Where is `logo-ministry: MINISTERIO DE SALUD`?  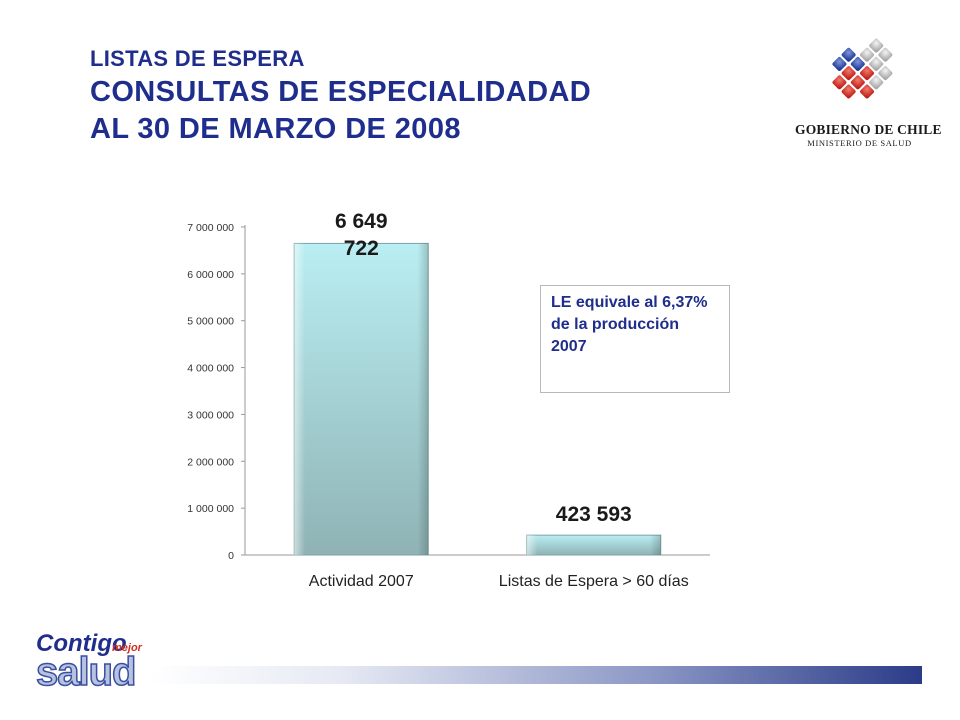
logo-ministry: MINISTERIO DE SALUD is located at coordinates (859, 143).